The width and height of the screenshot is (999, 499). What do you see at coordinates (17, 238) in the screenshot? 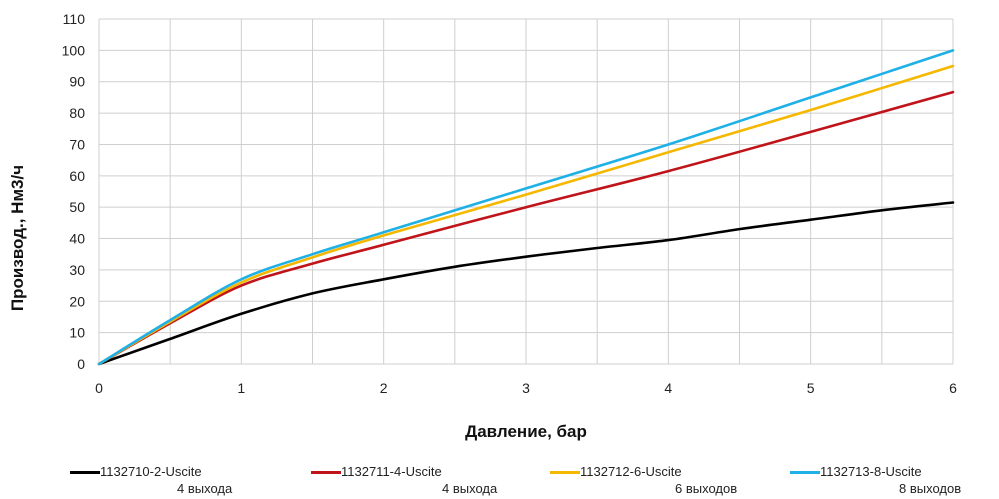
I see `y-axis-title: Производ., Нм3/ч` at bounding box center [17, 238].